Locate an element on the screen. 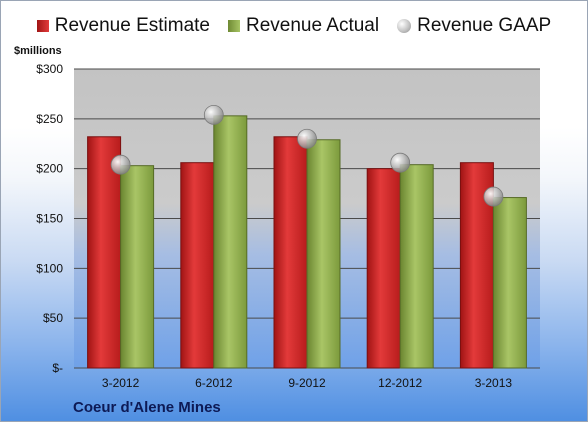 Image resolution: width=588 pixels, height=422 pixels. x-category-label: 9-2012 is located at coordinates (307, 383).